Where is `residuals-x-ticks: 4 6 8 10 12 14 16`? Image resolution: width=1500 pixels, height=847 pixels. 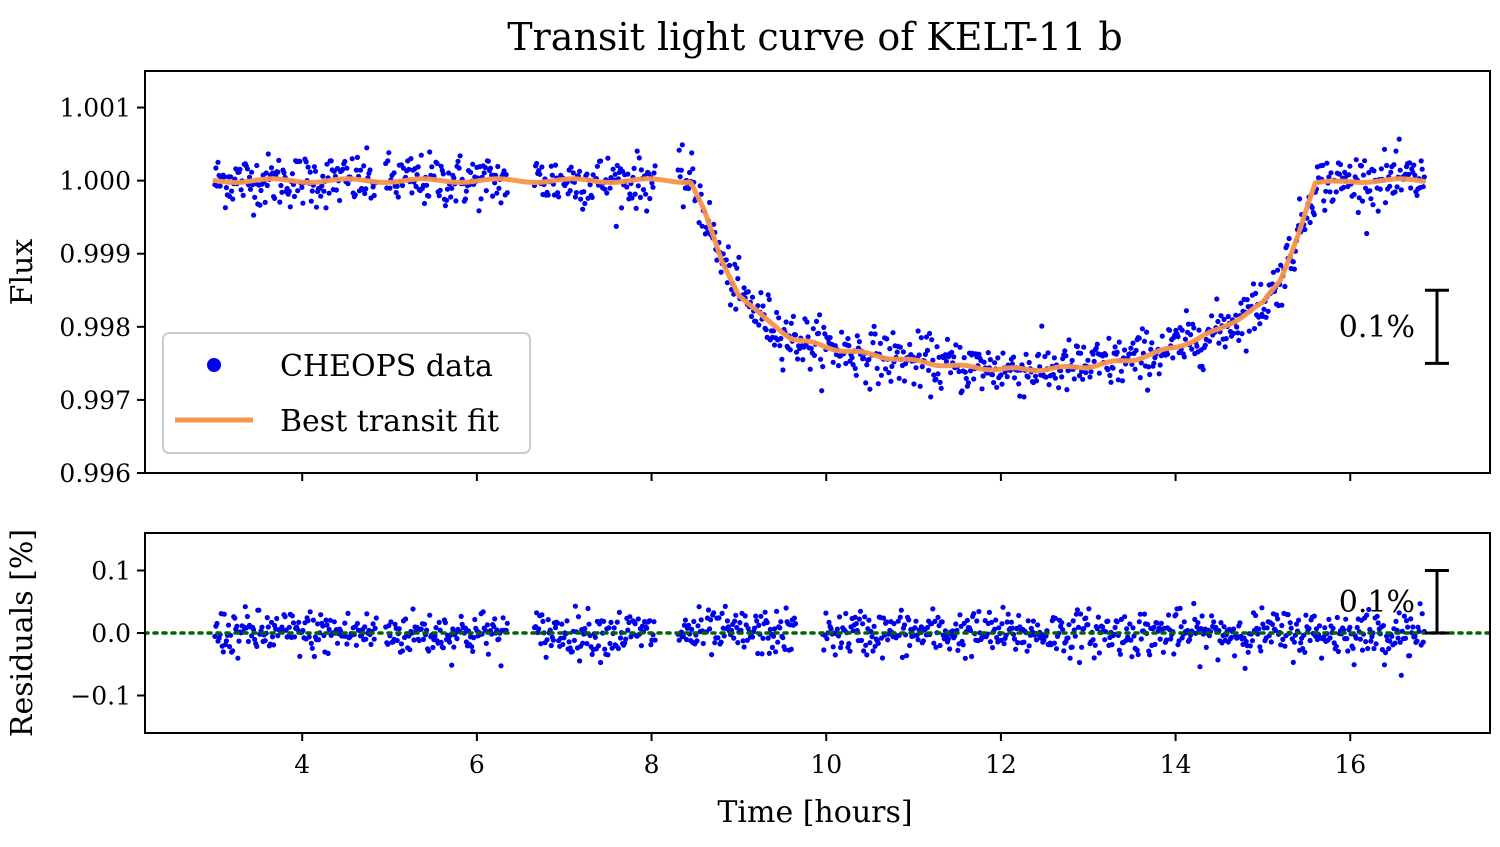
residuals-x-ticks: 4 6 8 10 12 14 16 is located at coordinates (830, 756).